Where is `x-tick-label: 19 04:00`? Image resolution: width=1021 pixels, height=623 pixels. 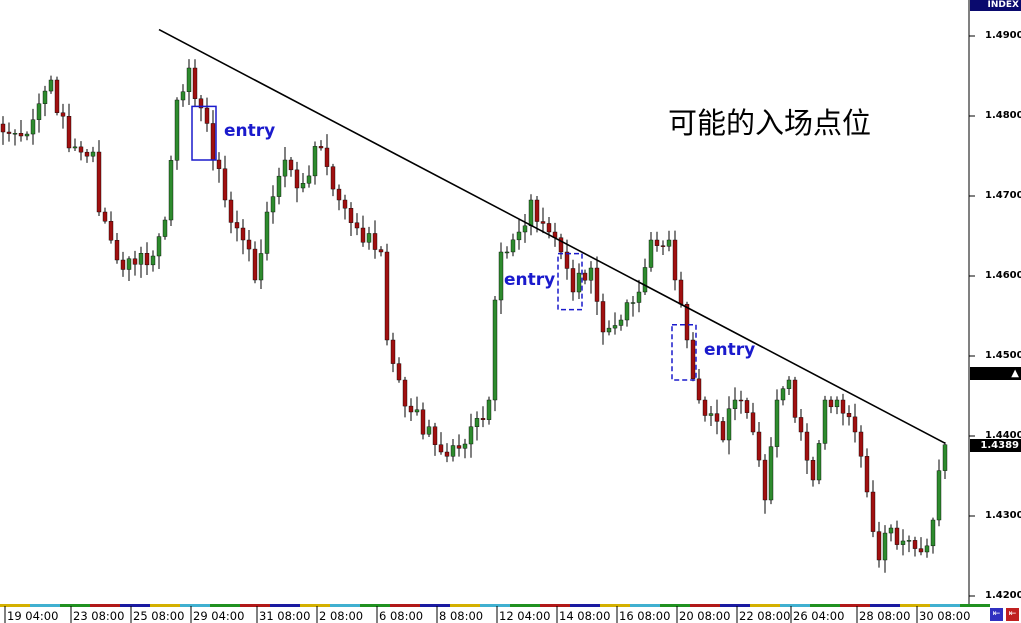
x-tick-label: 19 04:00 is located at coordinates (33, 616).